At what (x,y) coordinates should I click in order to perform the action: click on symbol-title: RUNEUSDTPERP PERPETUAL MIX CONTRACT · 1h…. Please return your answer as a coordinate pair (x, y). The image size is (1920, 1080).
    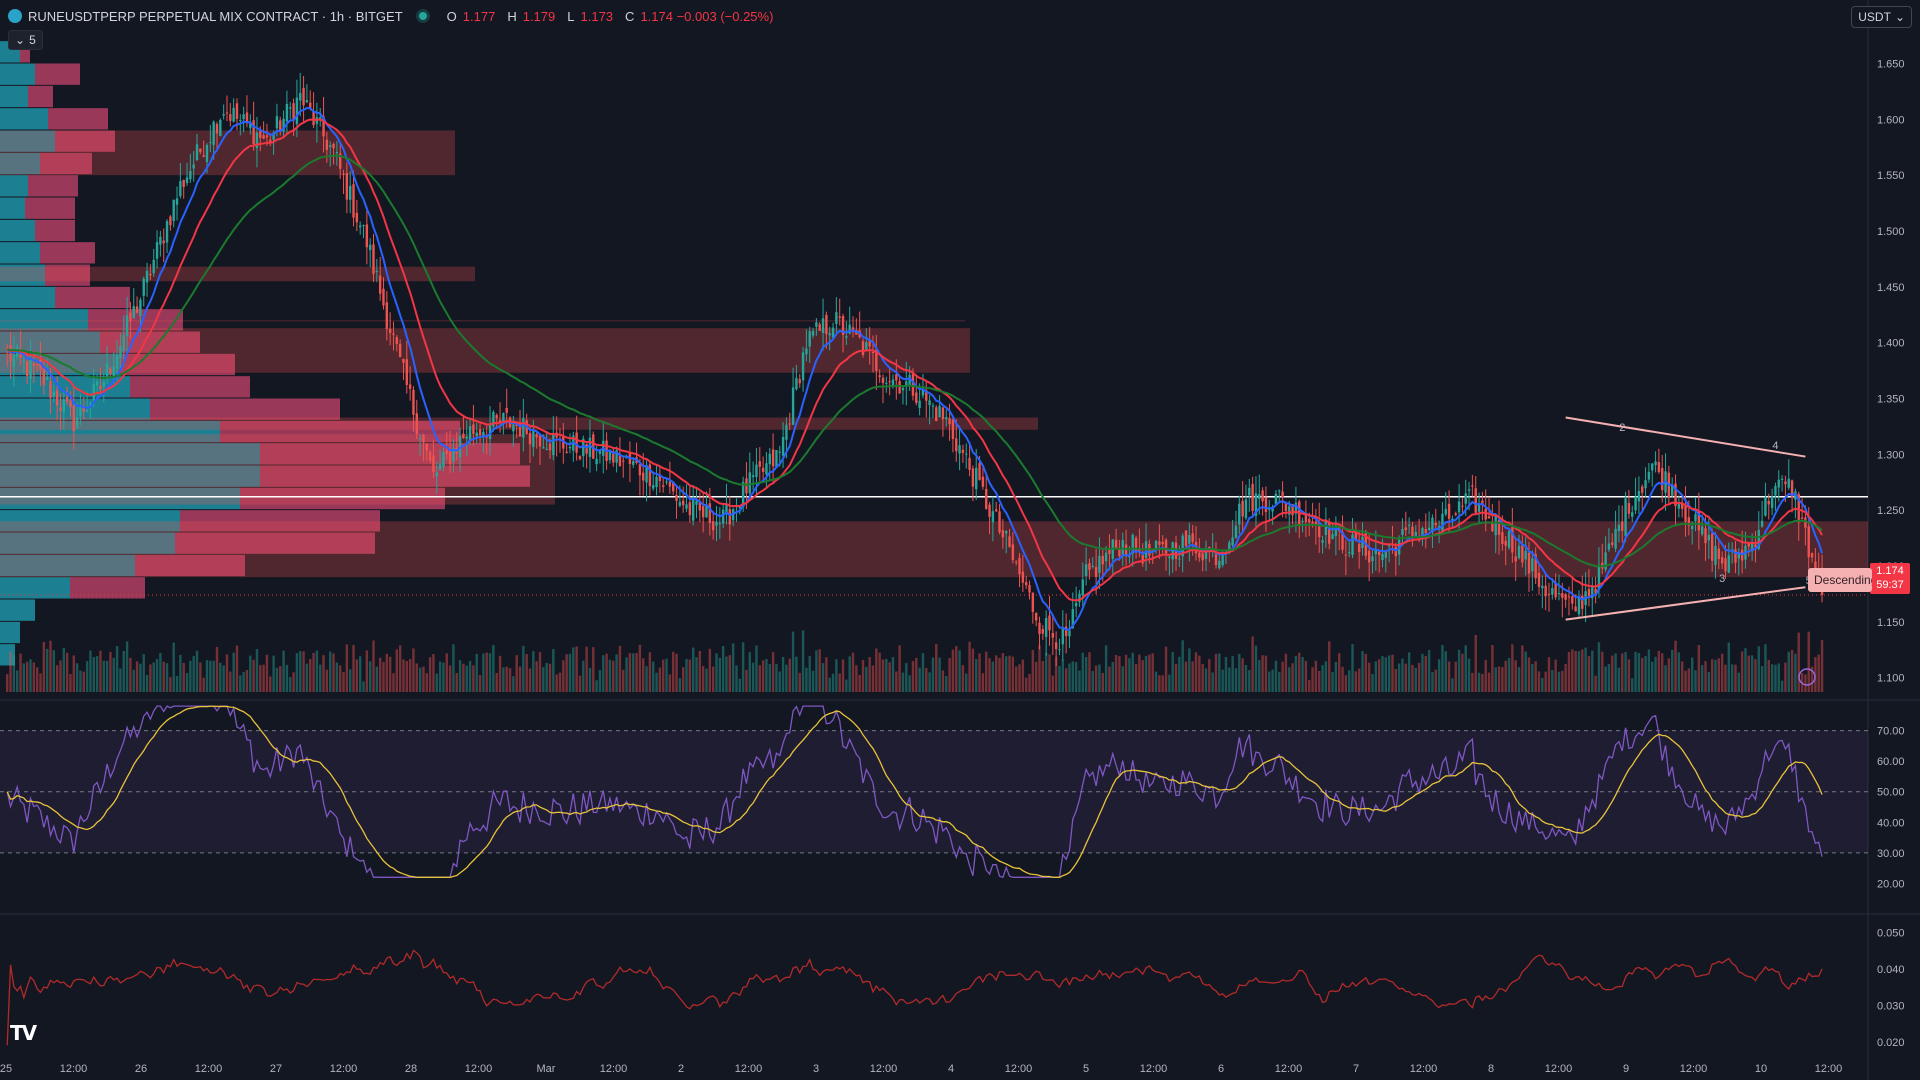
    Looking at the image, I should click on (215, 16).